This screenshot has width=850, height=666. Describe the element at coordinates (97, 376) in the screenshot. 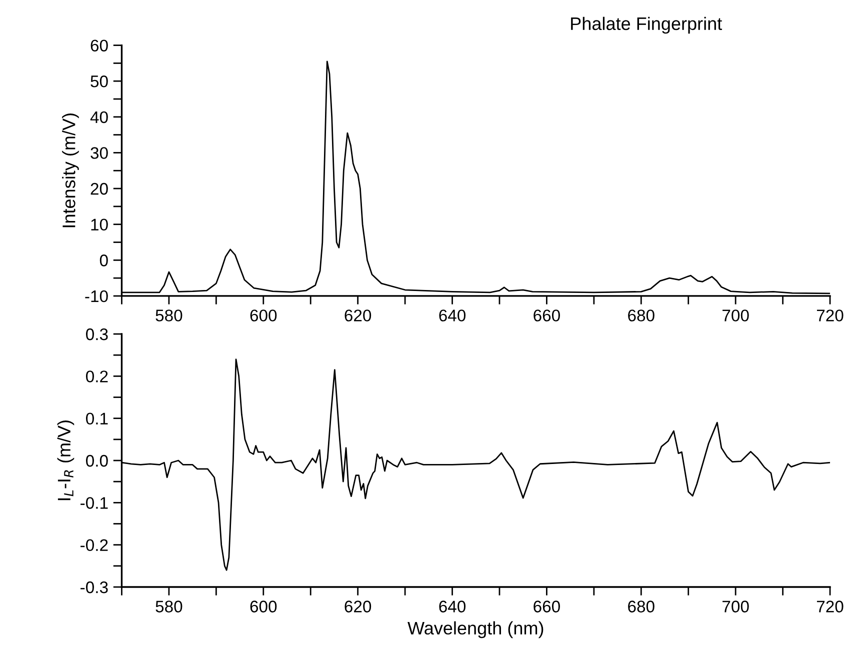

I see `y-tick-label: 0.2` at that location.